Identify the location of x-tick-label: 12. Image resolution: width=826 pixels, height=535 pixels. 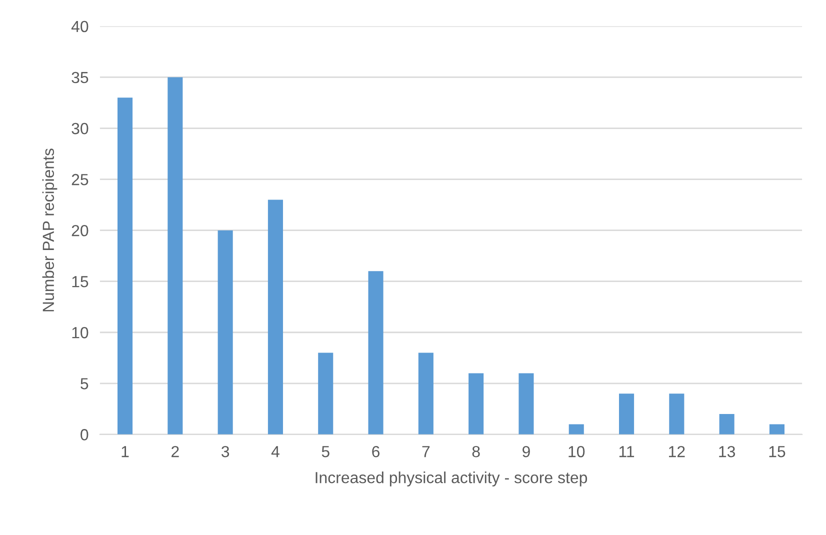
(677, 452).